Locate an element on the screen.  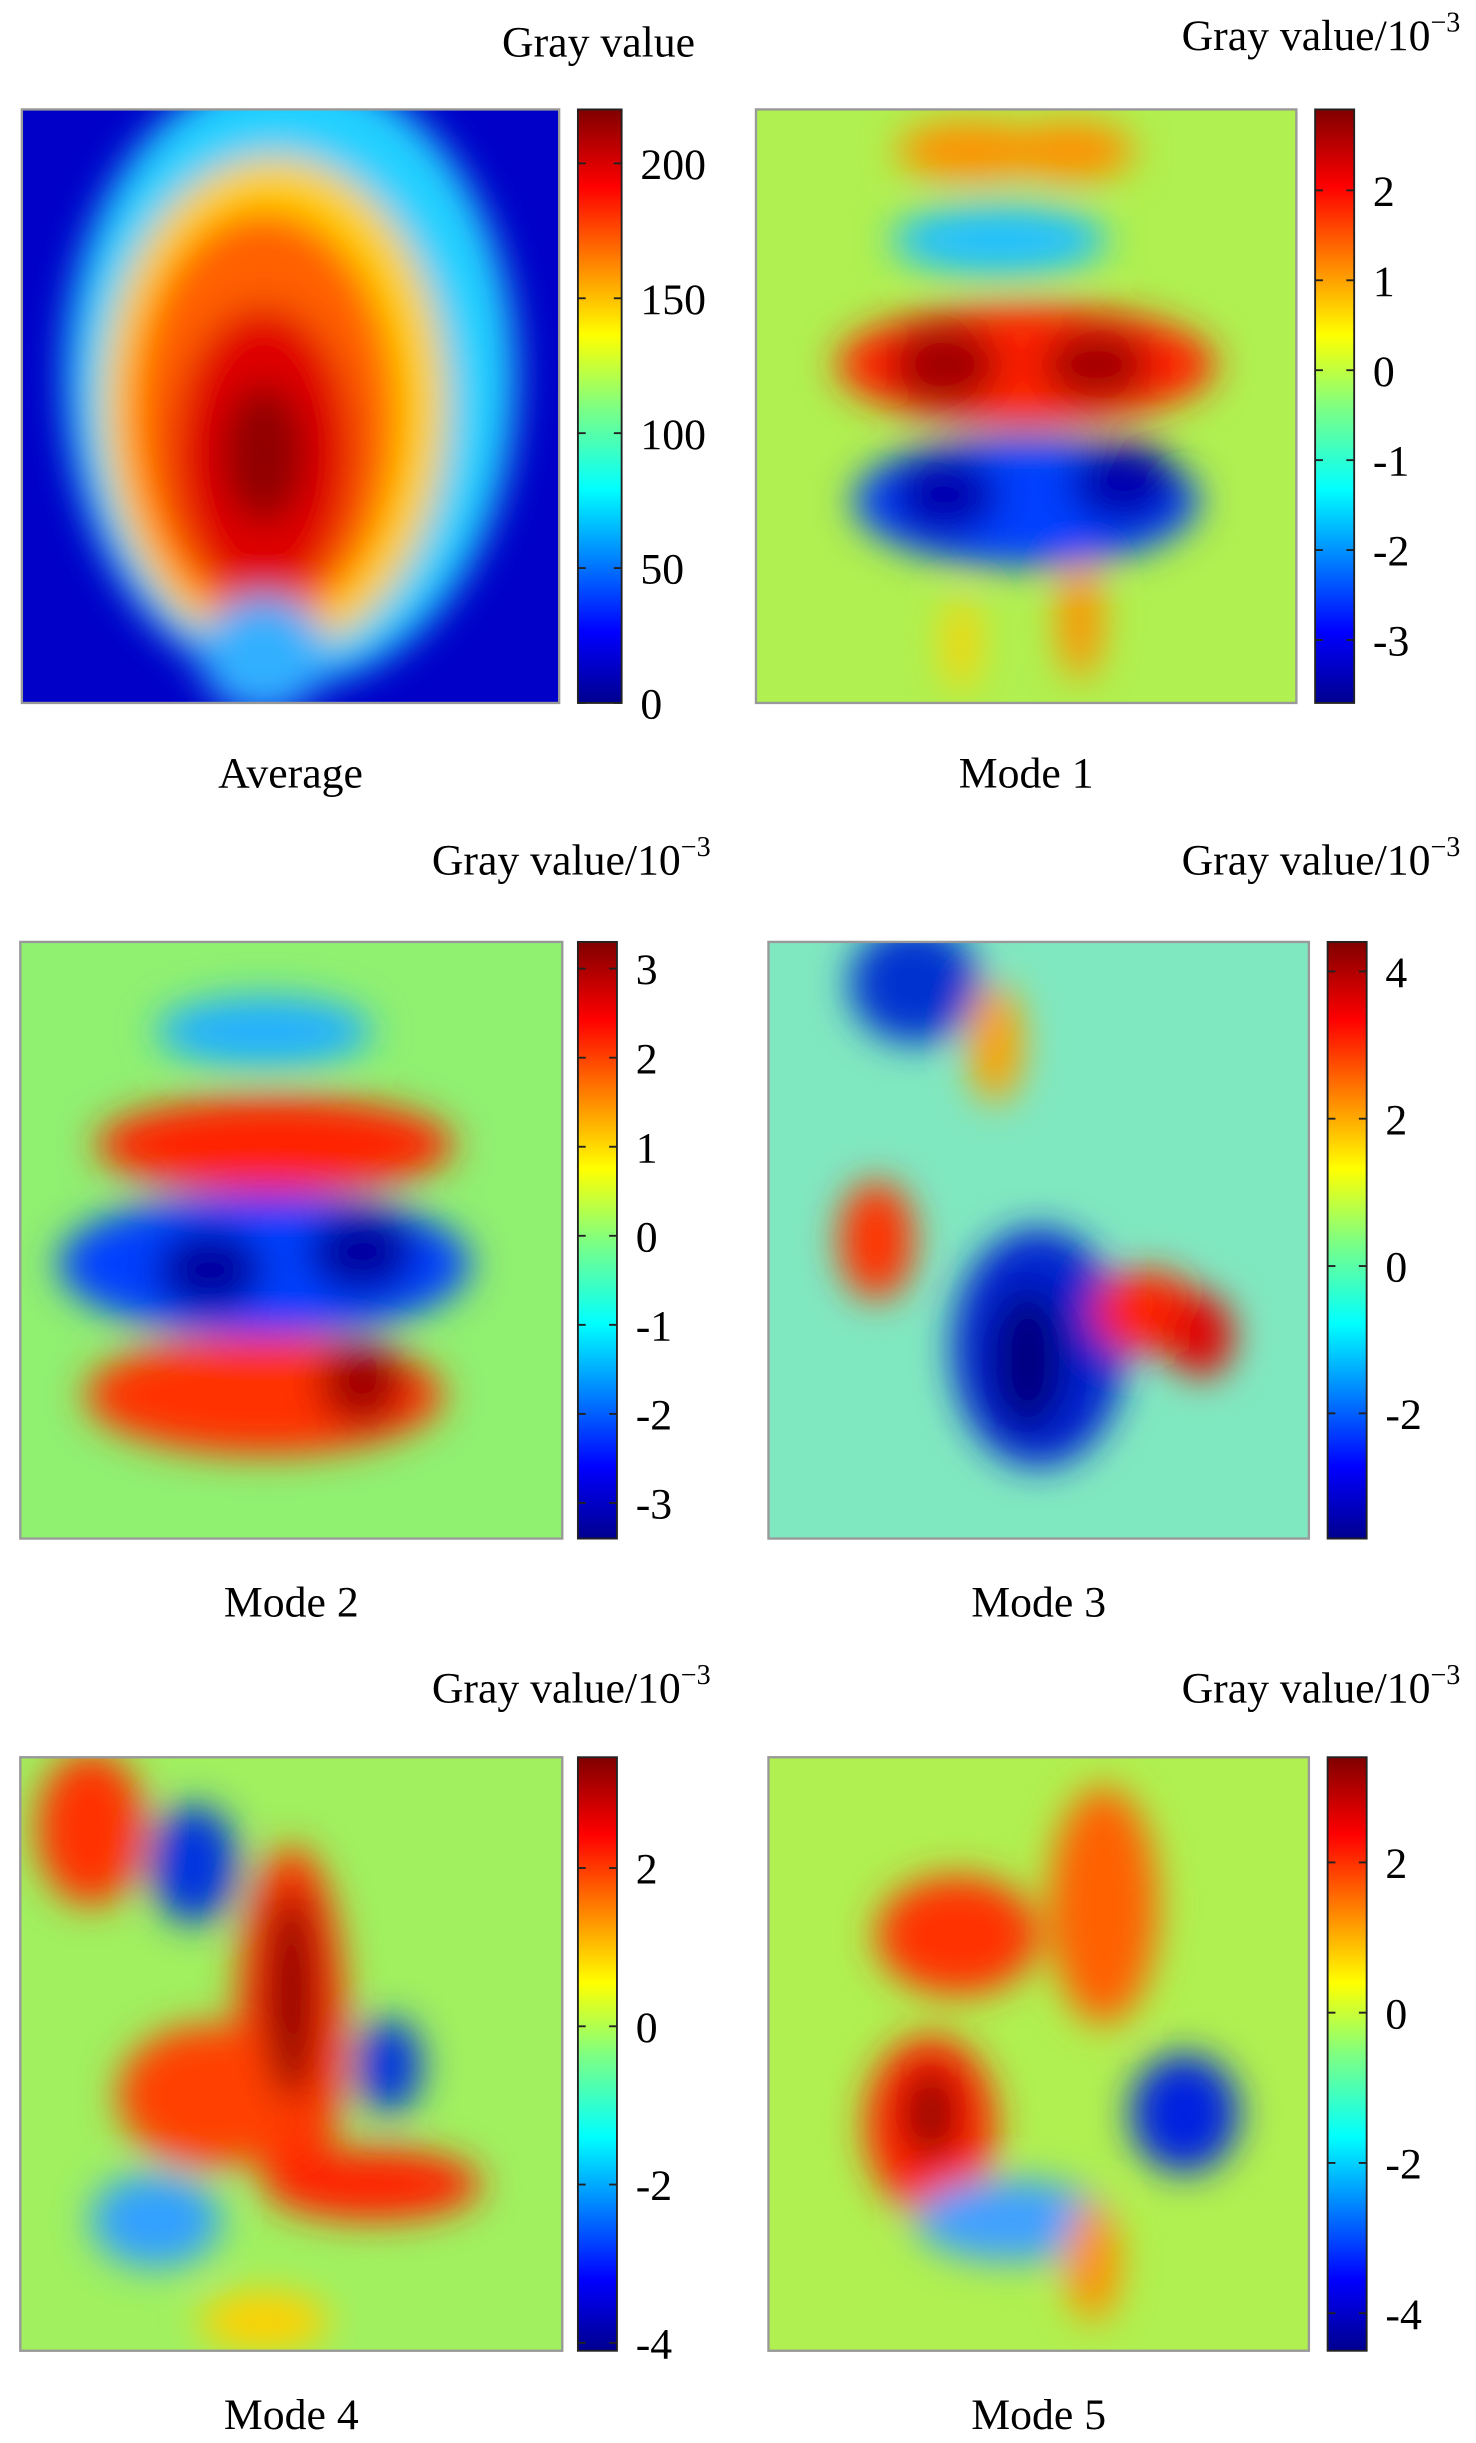
colorbar-label-text: Gray value is located at coordinates (598, 42).